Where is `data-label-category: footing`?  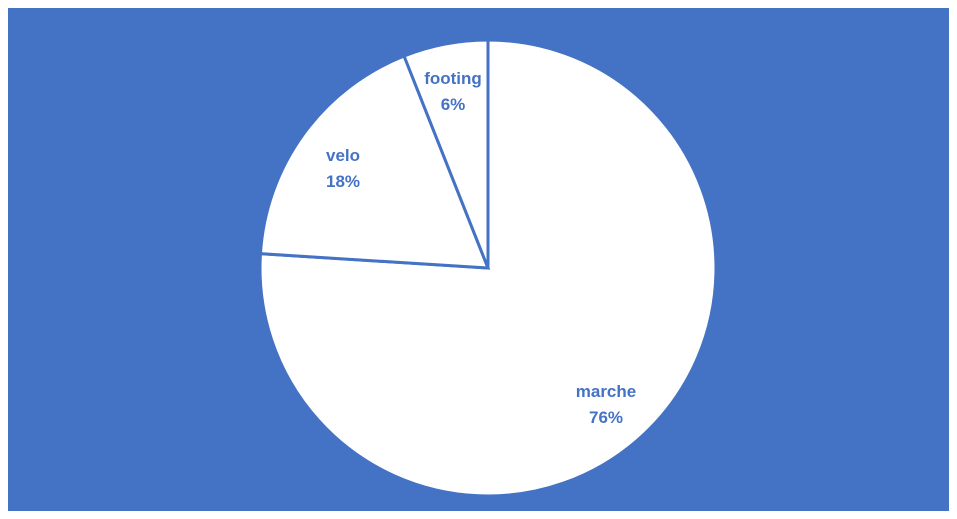 data-label-category: footing is located at coordinates (453, 78).